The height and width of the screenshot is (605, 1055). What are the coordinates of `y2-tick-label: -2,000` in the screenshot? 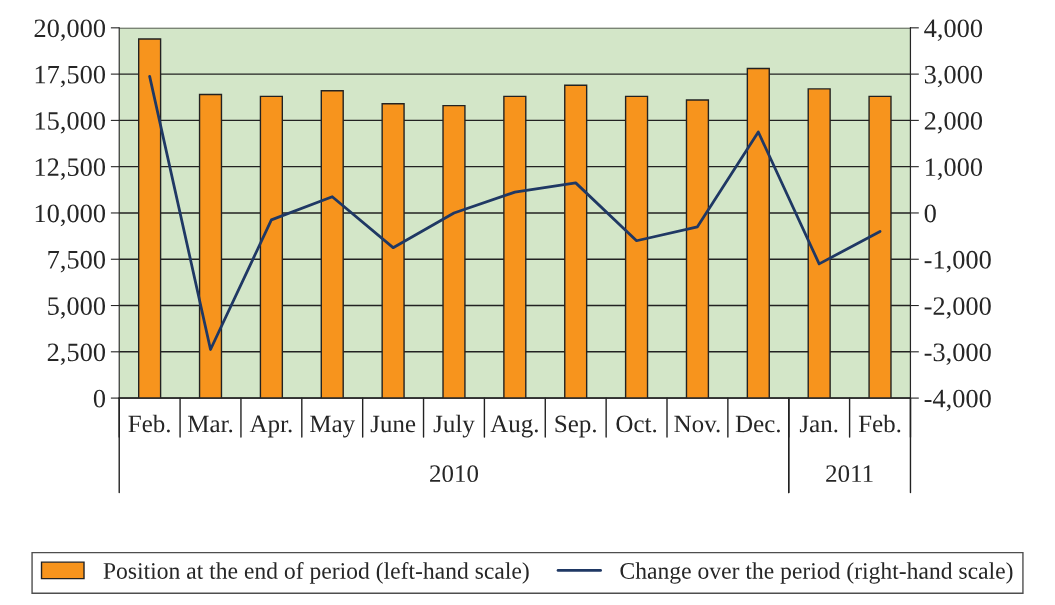 It's located at (957, 308).